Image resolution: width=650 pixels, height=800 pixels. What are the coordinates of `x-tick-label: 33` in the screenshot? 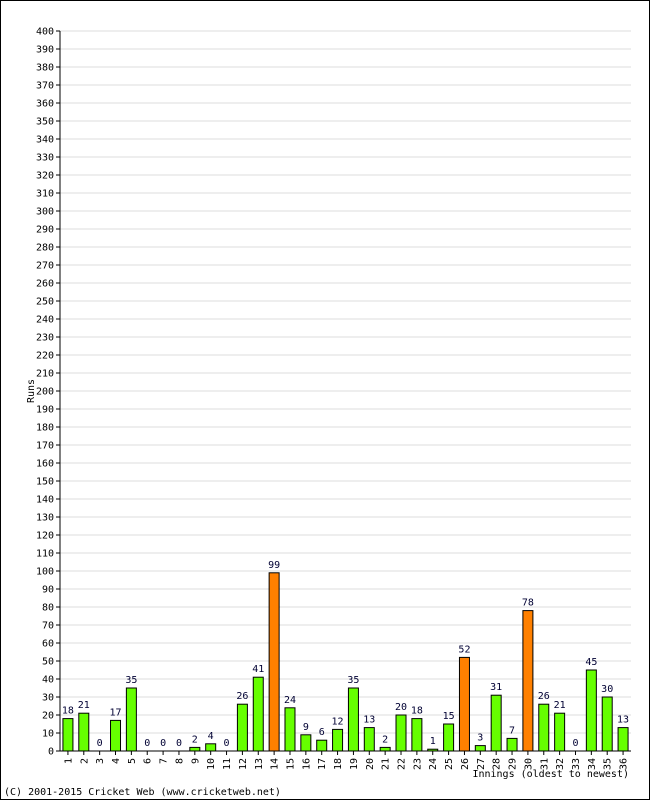 It's located at (576, 764).